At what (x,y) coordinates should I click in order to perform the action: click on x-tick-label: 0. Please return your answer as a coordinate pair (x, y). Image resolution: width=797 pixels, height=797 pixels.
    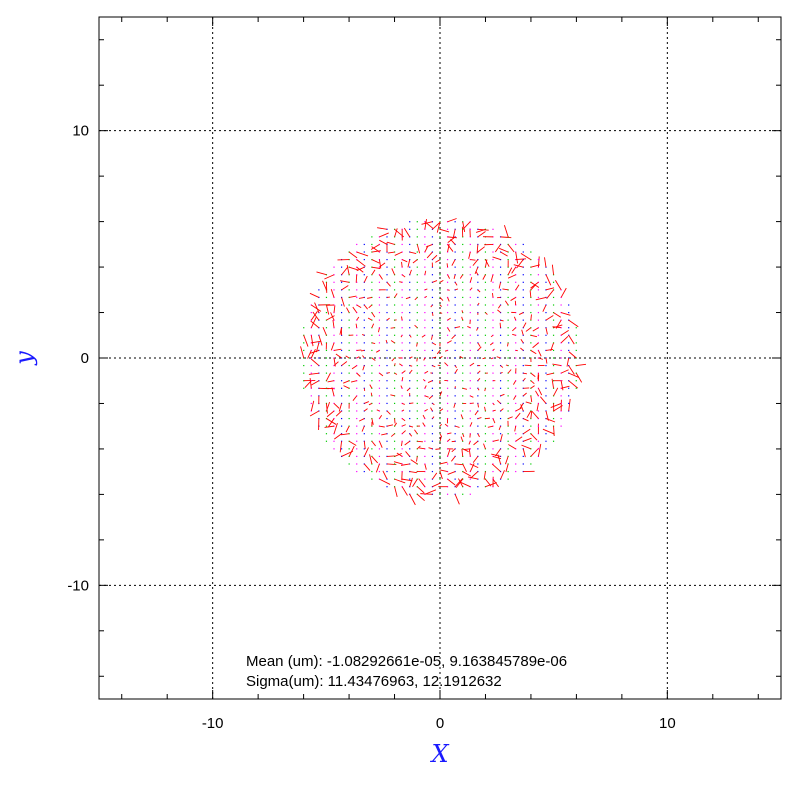
    Looking at the image, I should click on (440, 723).